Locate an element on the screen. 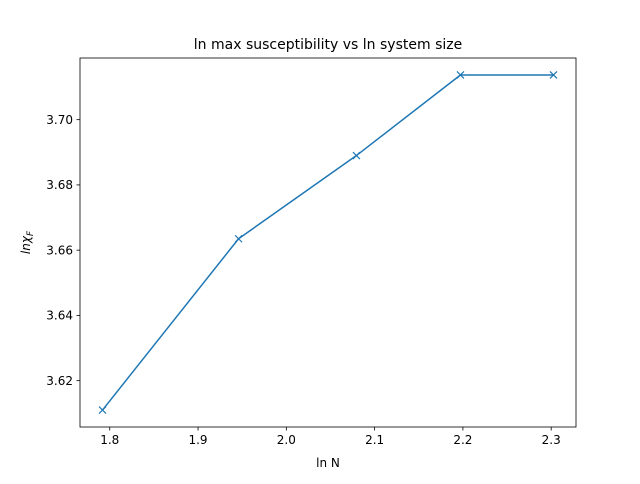 The image size is (640, 484). y-axis-label: lnχF is located at coordinates (27, 242).